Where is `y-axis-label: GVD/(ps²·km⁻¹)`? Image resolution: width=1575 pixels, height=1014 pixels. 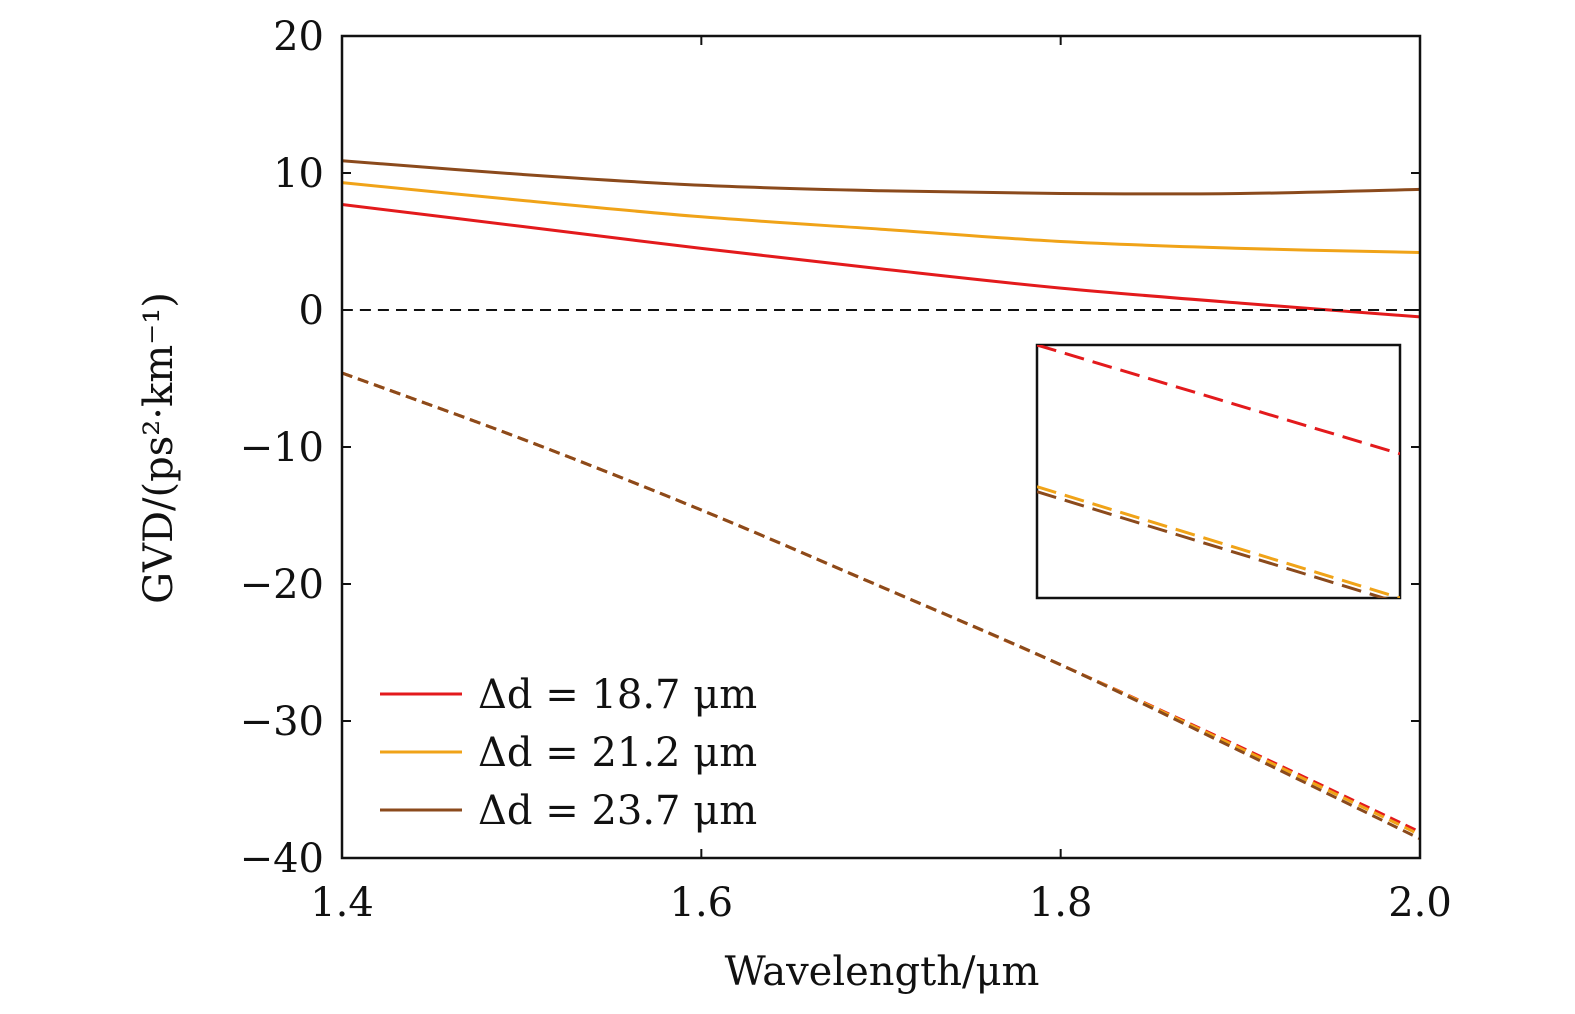
y-axis-label: GVD/(ps²·km⁻¹) is located at coordinates (159, 448).